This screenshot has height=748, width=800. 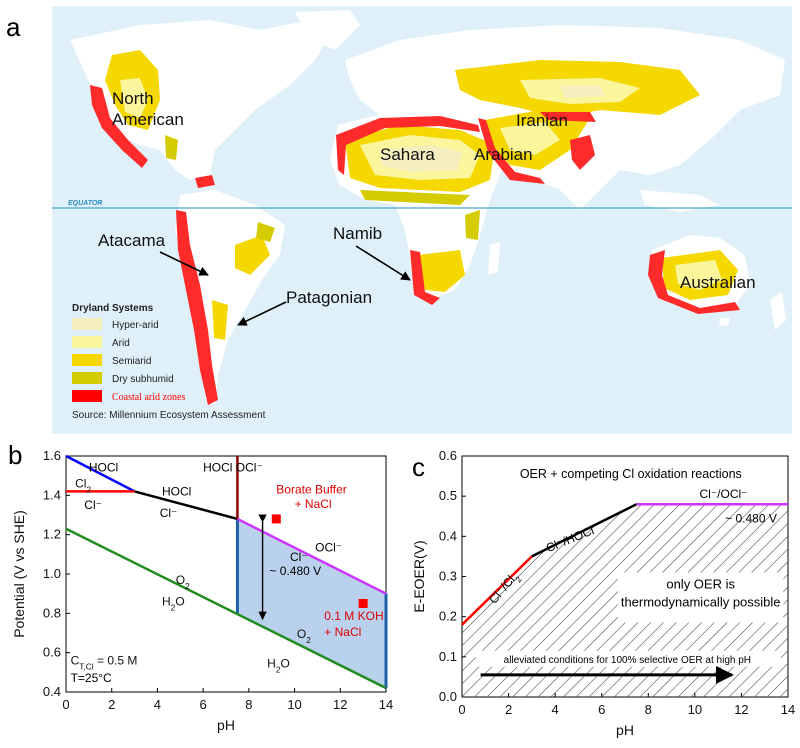 I want to click on c-ytick-label-1: 0.1, so click(x=448, y=656).